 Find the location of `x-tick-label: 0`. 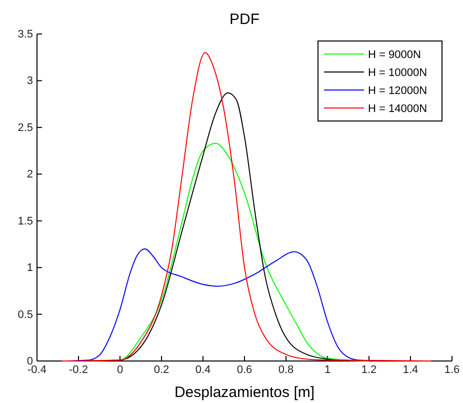

x-tick-label: 0 is located at coordinates (120, 370).